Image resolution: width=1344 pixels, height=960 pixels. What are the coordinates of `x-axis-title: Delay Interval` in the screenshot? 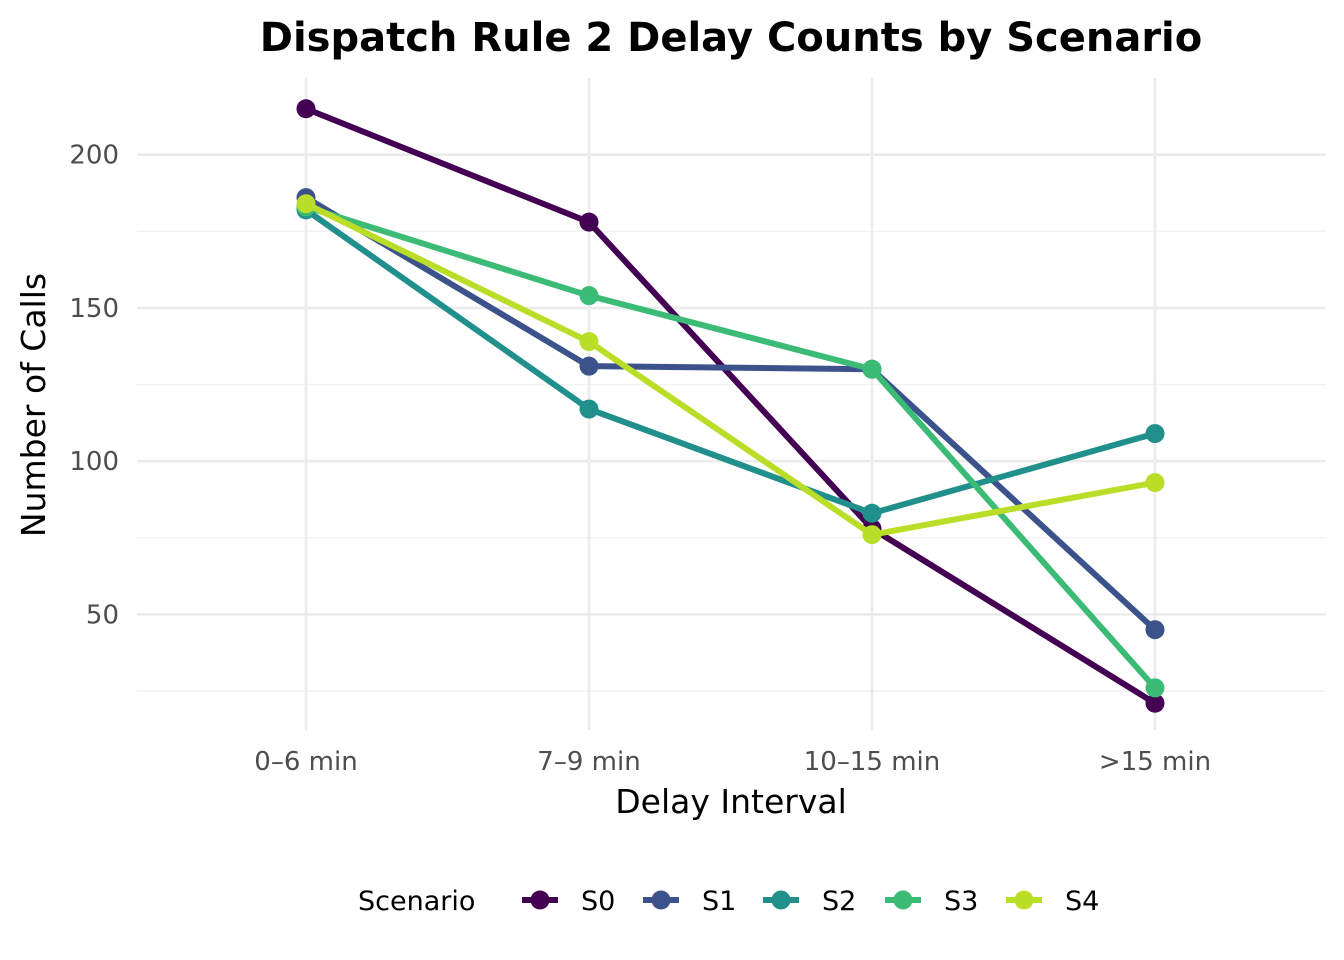 It's located at (731, 801).